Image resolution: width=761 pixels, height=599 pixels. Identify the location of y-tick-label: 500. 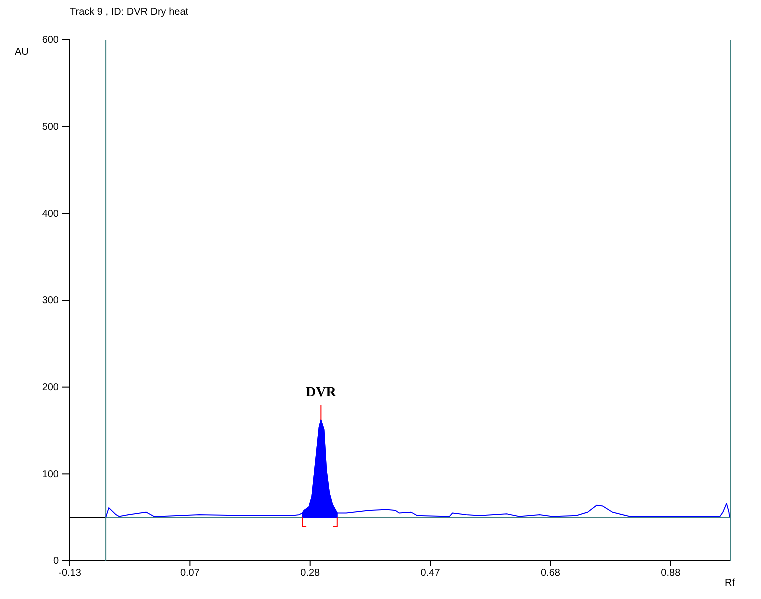
(51, 128).